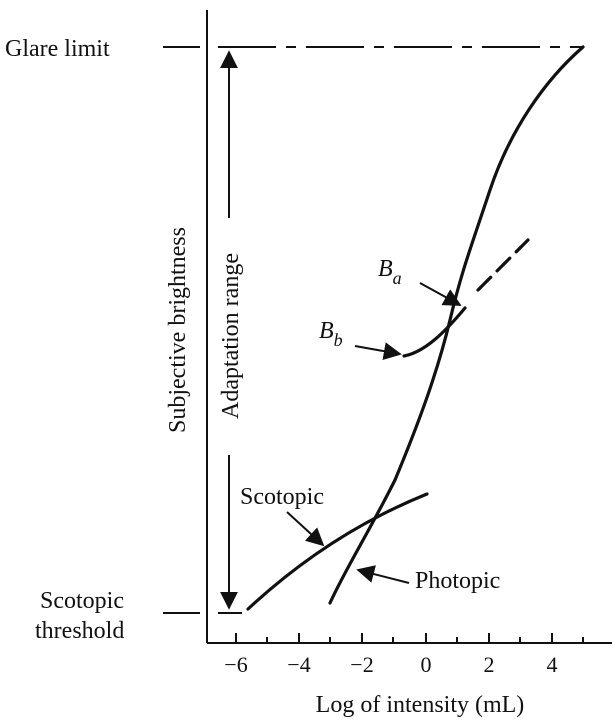 Image resolution: width=612 pixels, height=723 pixels. Describe the element at coordinates (337, 551) in the screenshot. I see `scotopic-curve` at that location.